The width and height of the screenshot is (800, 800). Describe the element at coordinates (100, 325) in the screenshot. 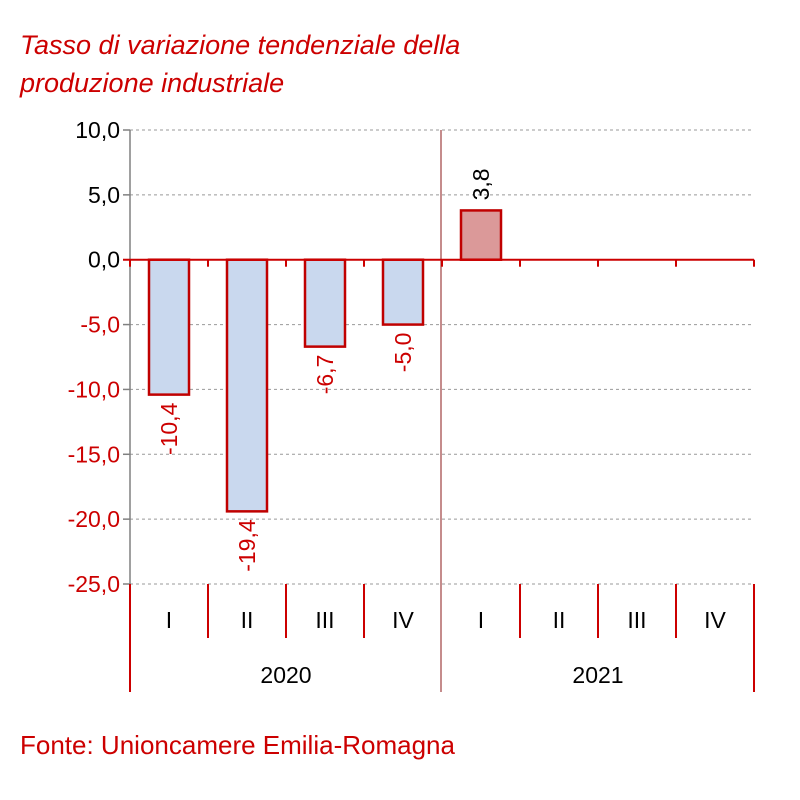

I see `y-tick-label: -5,0` at that location.